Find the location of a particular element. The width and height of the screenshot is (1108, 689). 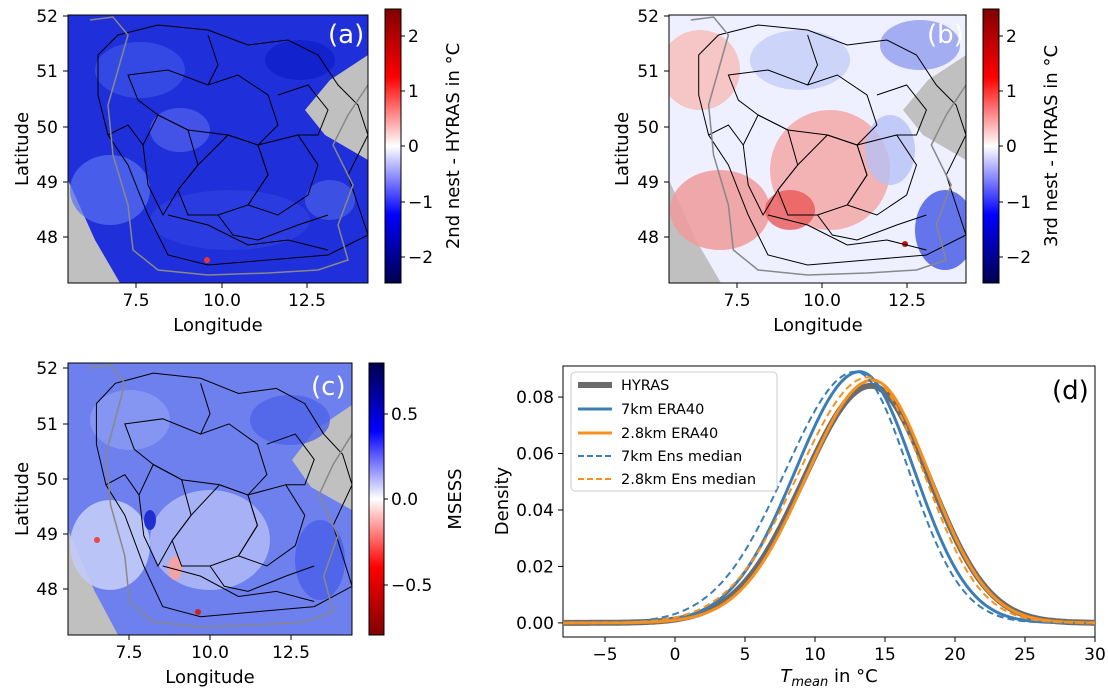

panel-d-ytick-label: 0.02 is located at coordinates (535, 567).